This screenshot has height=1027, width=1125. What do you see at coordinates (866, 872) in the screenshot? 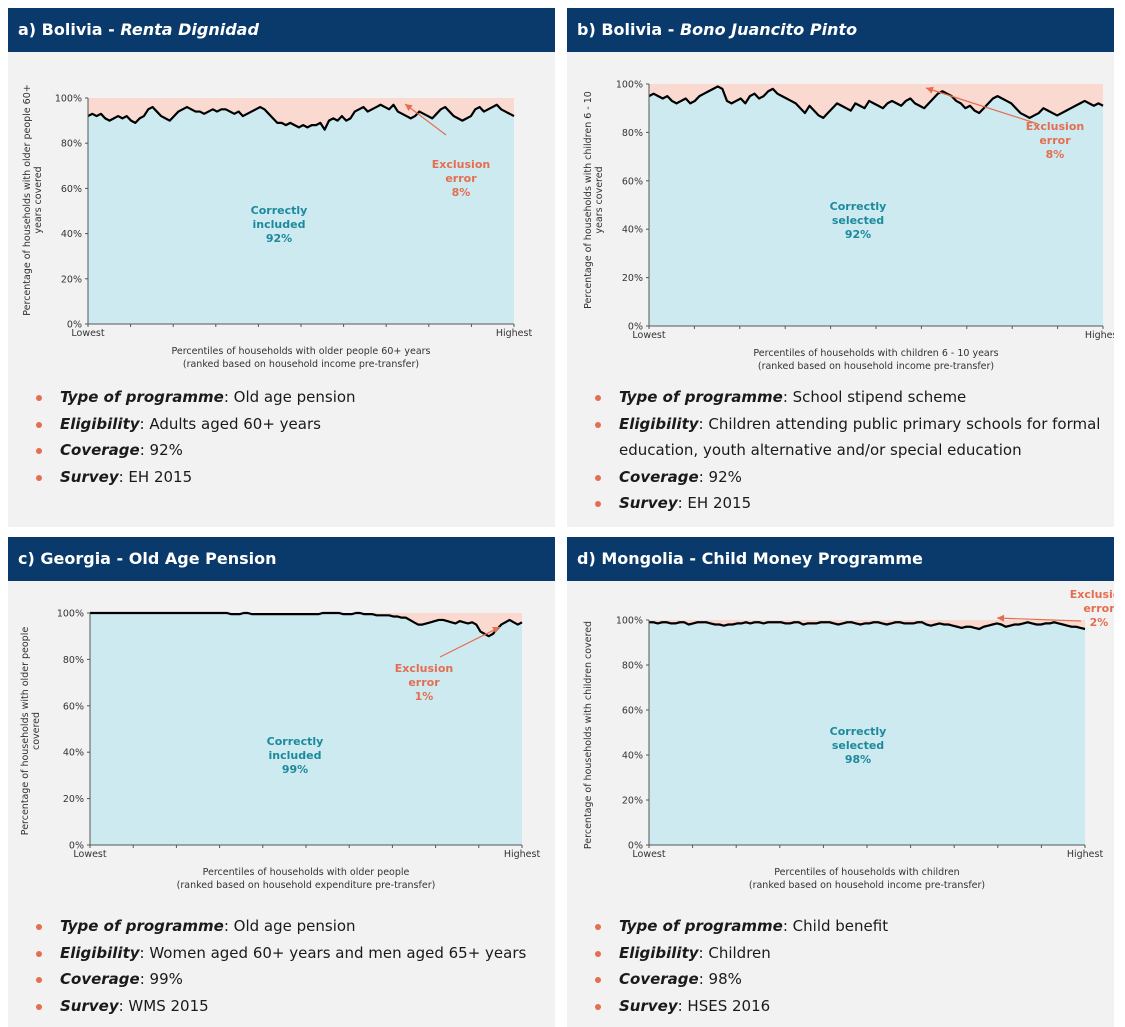
I see `x-axis-title: Percentiles of households with children` at bounding box center [866, 872].